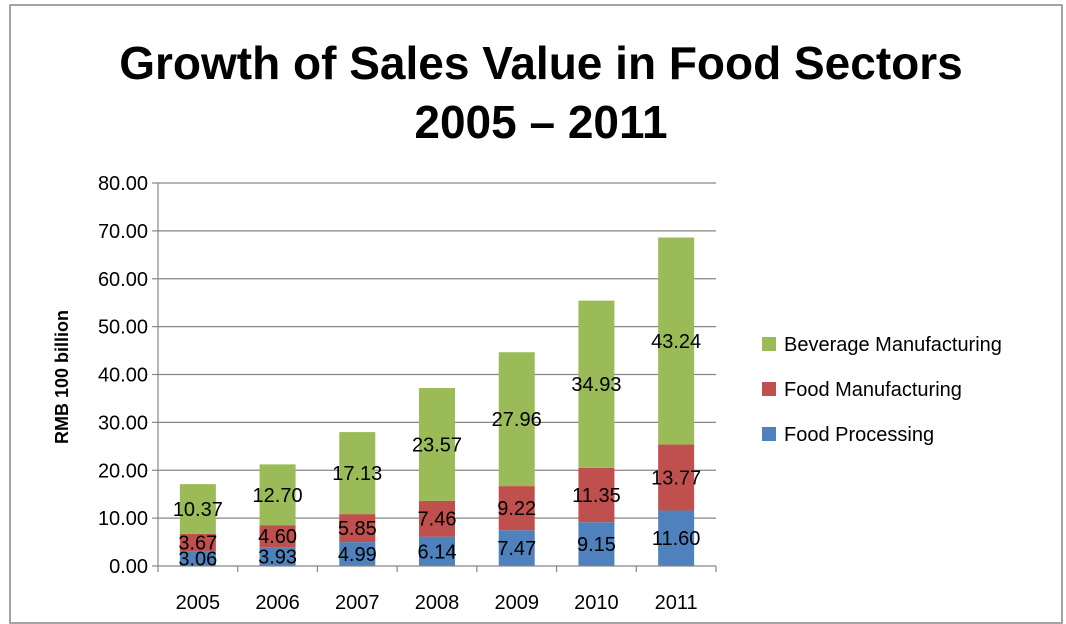  I want to click on data-label: 3.67, so click(197, 544).